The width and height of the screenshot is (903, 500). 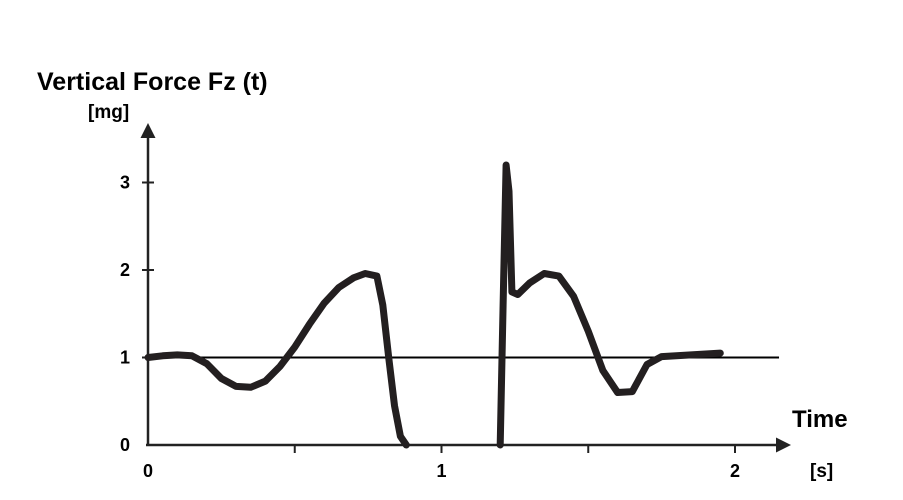 What do you see at coordinates (108, 112) in the screenshot?
I see `y-axis-label: [mg]` at bounding box center [108, 112].